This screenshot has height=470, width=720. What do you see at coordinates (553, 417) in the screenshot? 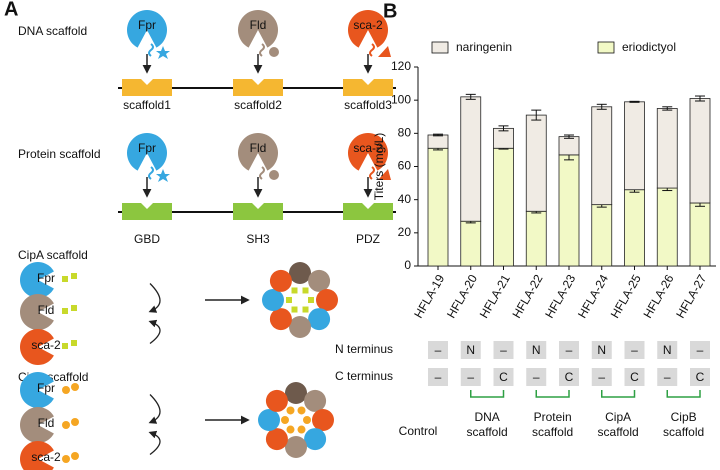
I see `group-label: Protein` at bounding box center [553, 417].